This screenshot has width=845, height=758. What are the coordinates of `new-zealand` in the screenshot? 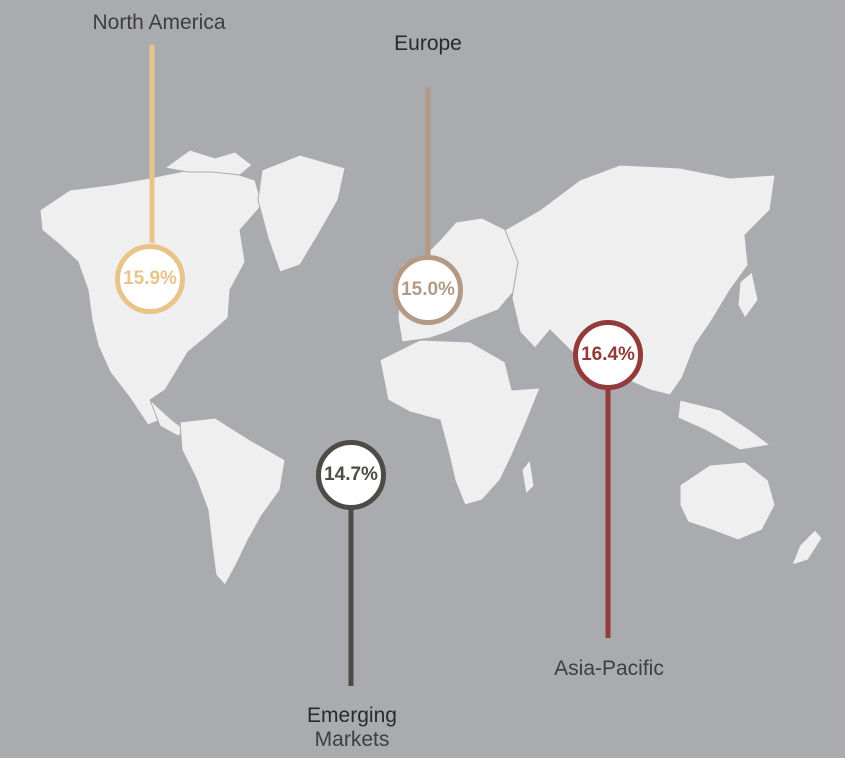 It's located at (807, 547).